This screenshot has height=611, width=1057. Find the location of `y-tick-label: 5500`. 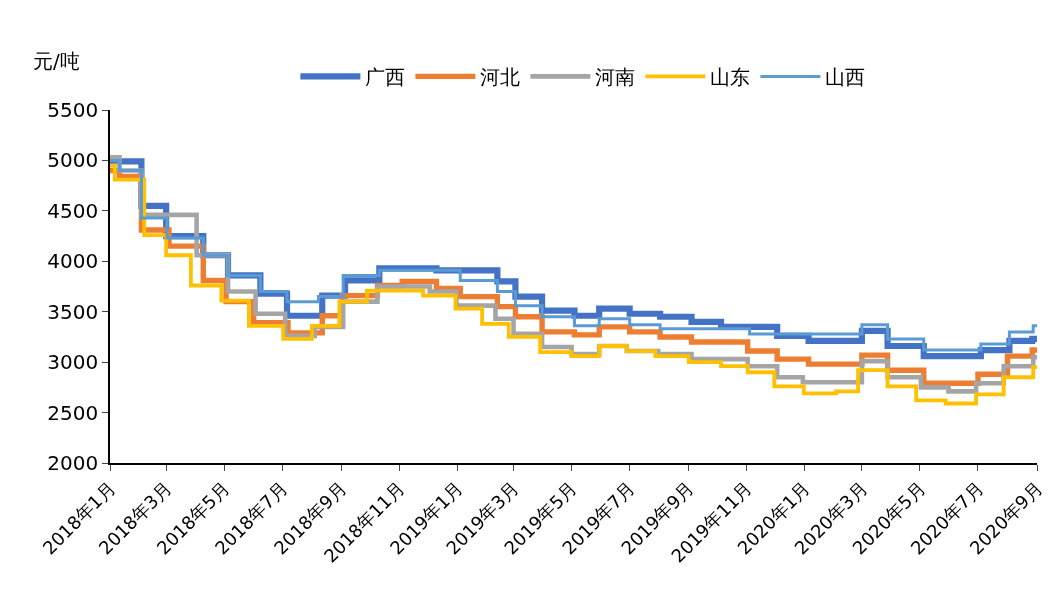

y-tick-label: 5500 is located at coordinates (73, 110).